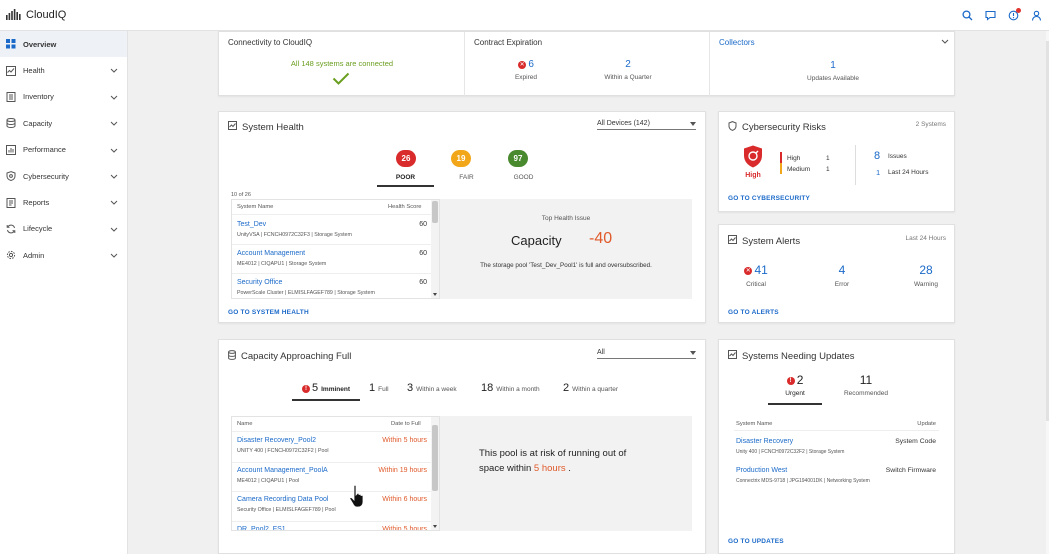  I want to click on system-health-title: System Health, so click(273, 127).